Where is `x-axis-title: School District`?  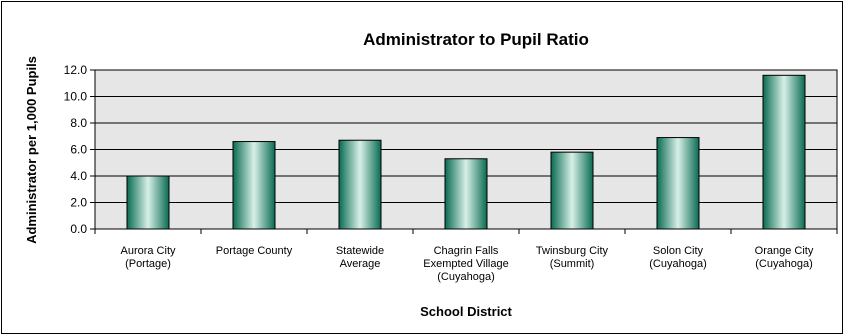 x-axis-title: School District is located at coordinates (466, 311).